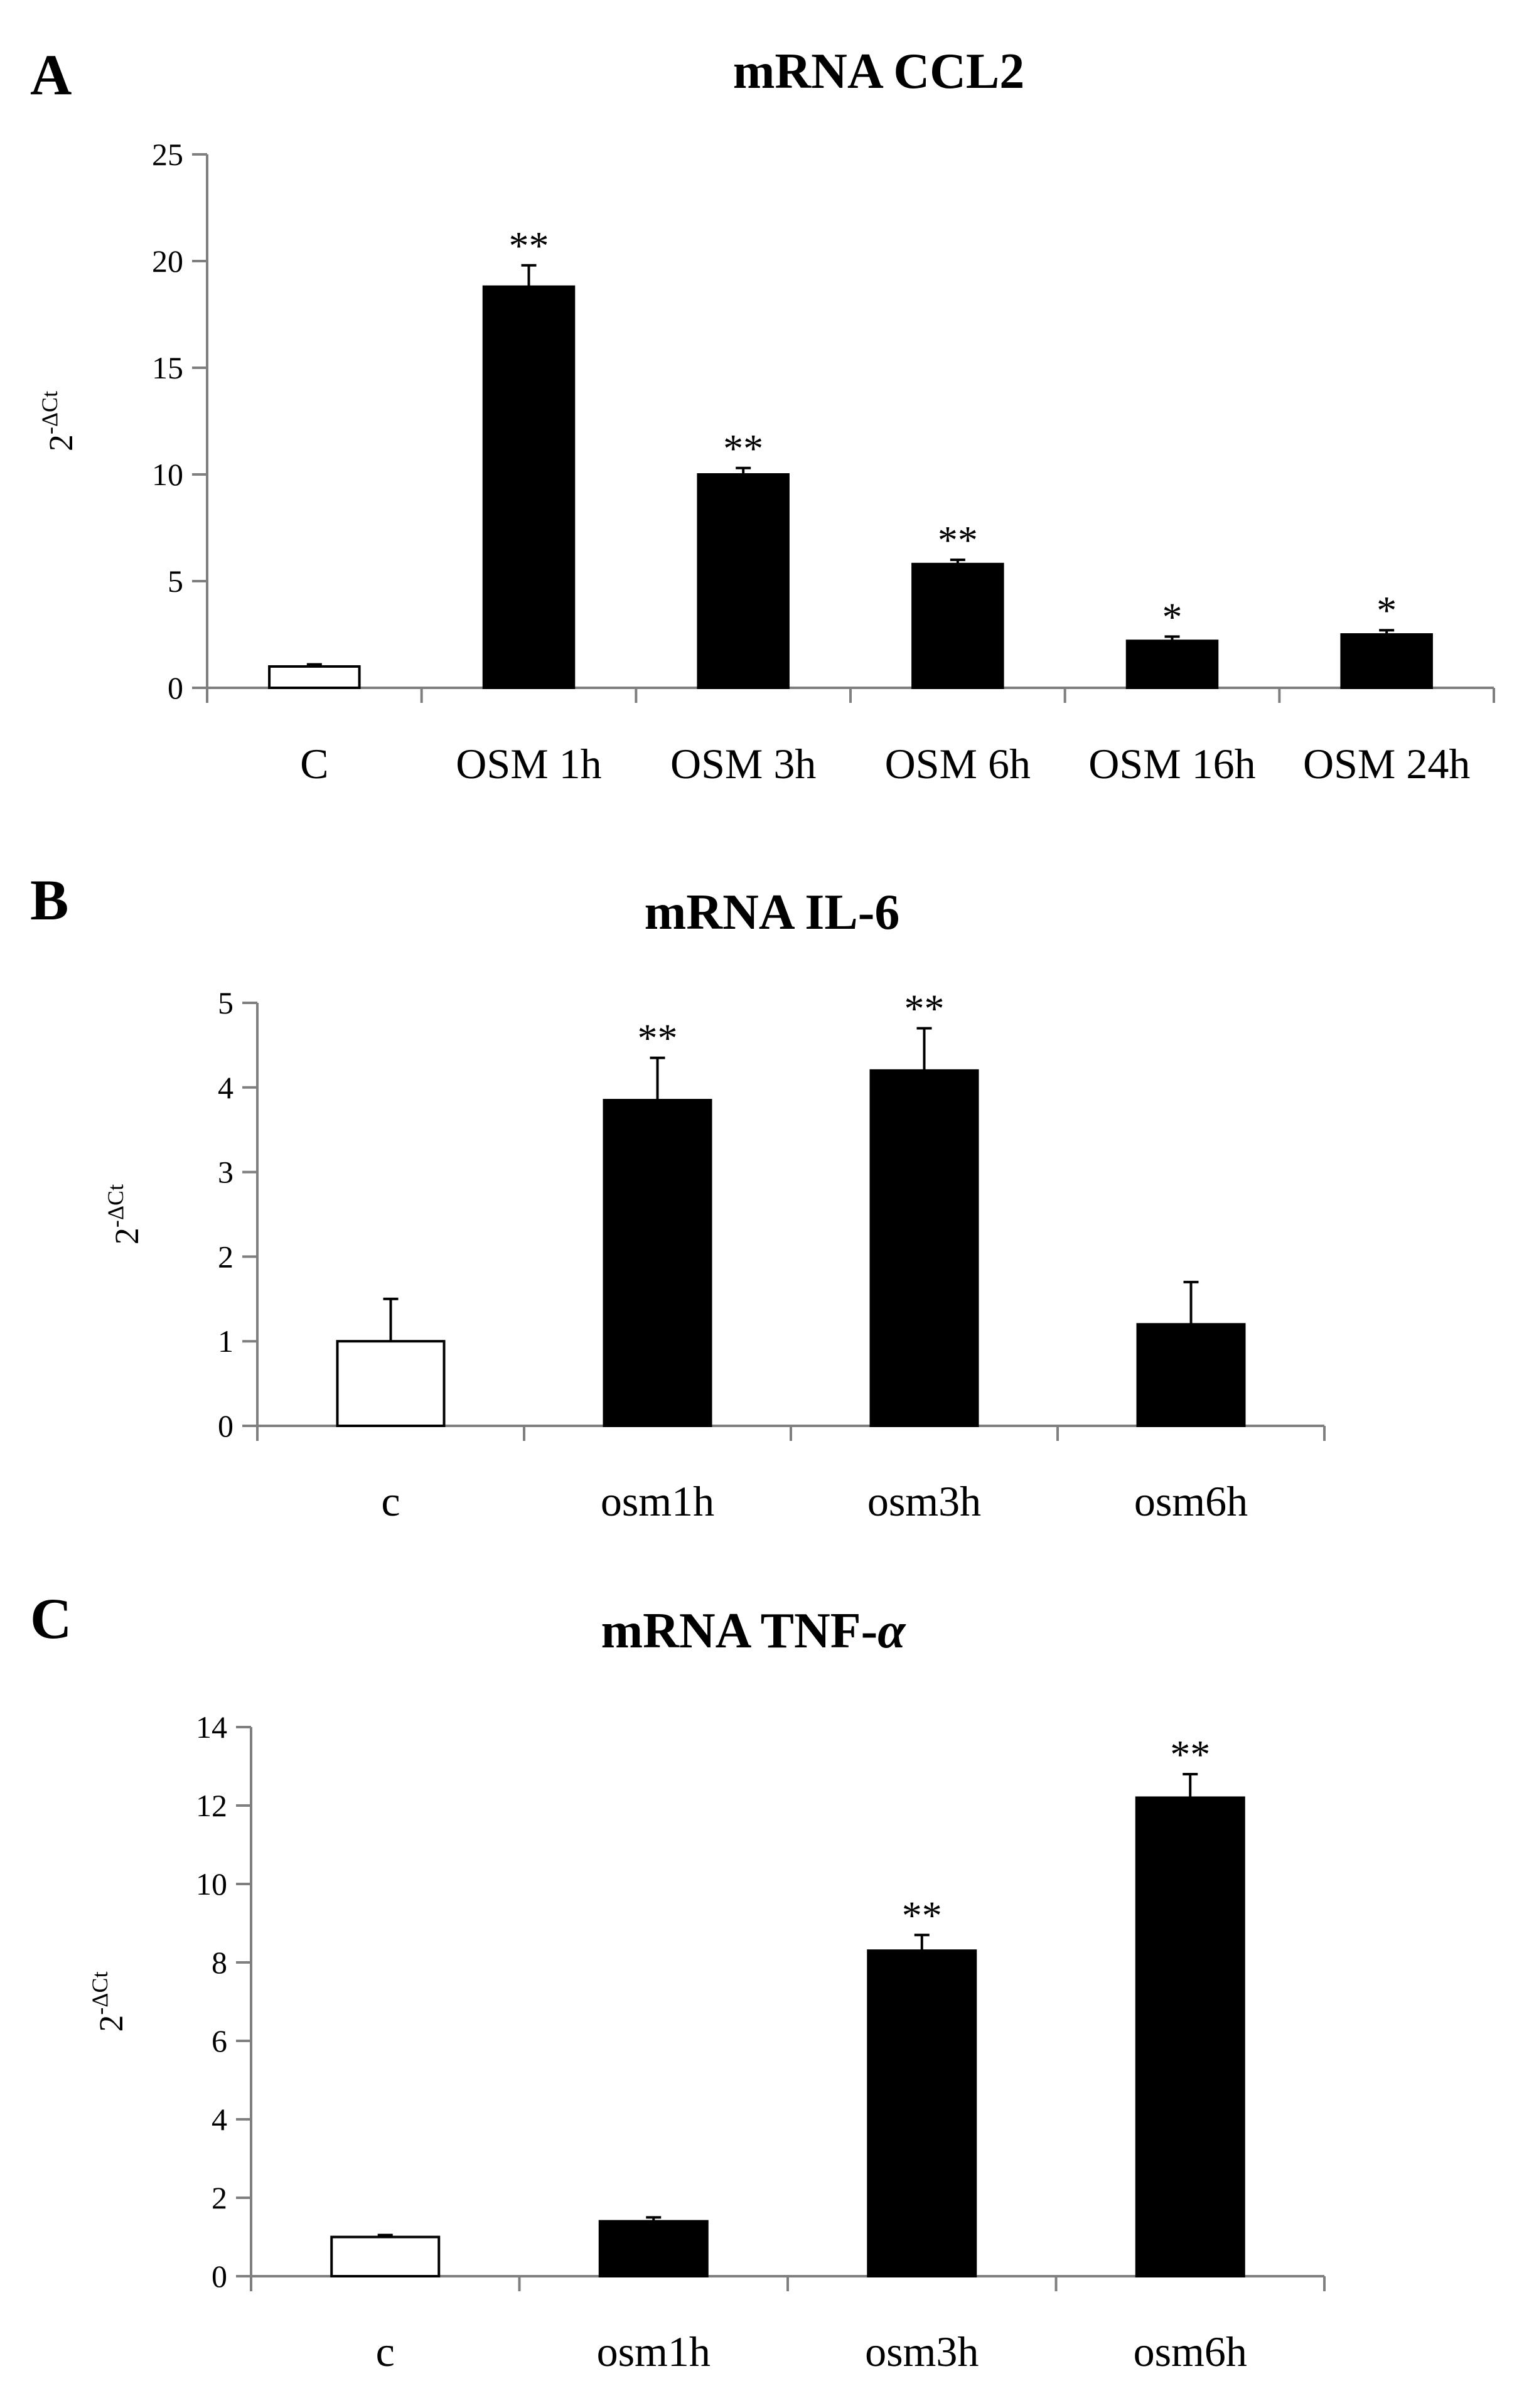 This screenshot has width=1529, height=2408. What do you see at coordinates (211, 1805) in the screenshot?
I see `y-tick-label: 12` at bounding box center [211, 1805].